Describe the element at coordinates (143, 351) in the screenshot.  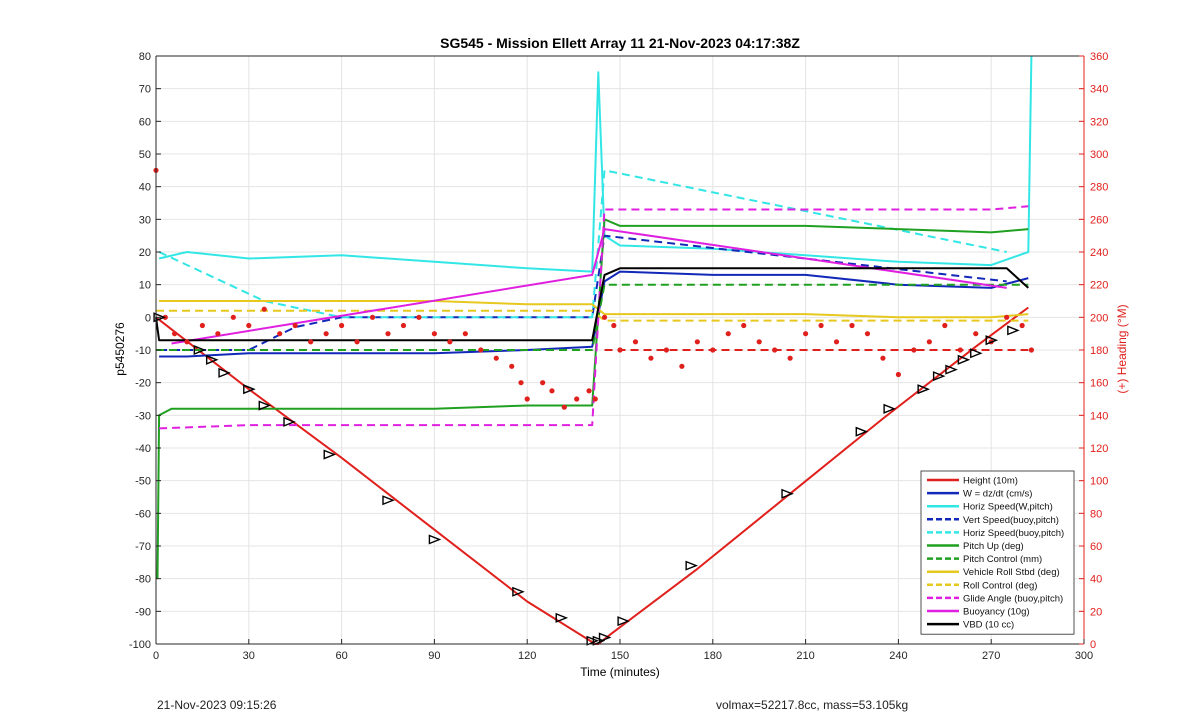
I see `y-tick-label: -10` at that location.